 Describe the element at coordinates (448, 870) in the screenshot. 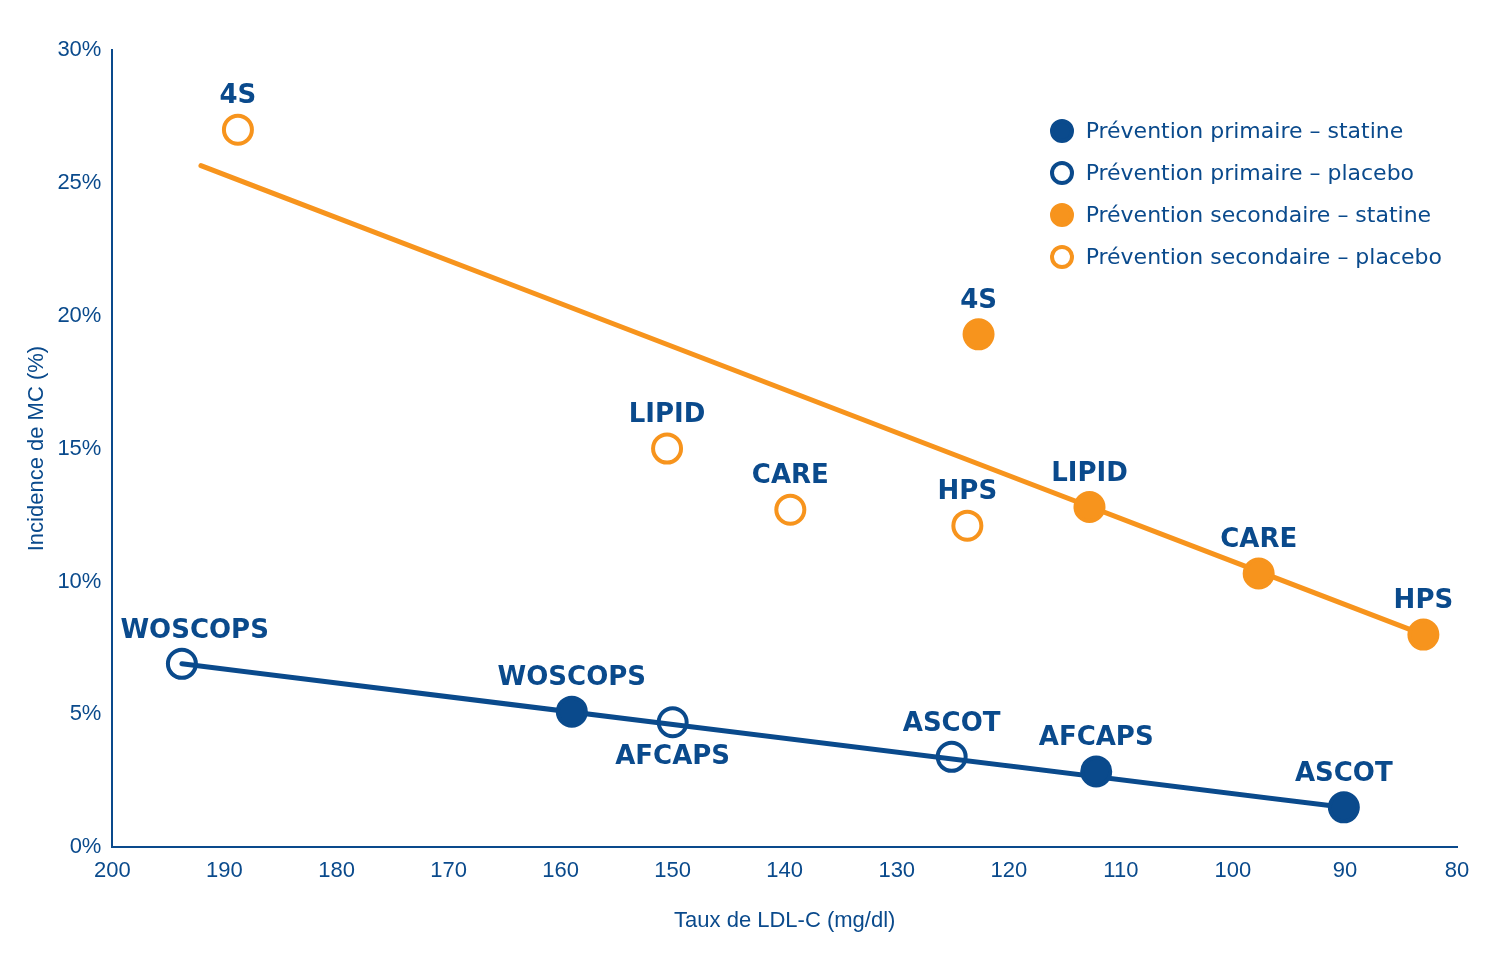

I see `x-tick-label: 170` at that location.